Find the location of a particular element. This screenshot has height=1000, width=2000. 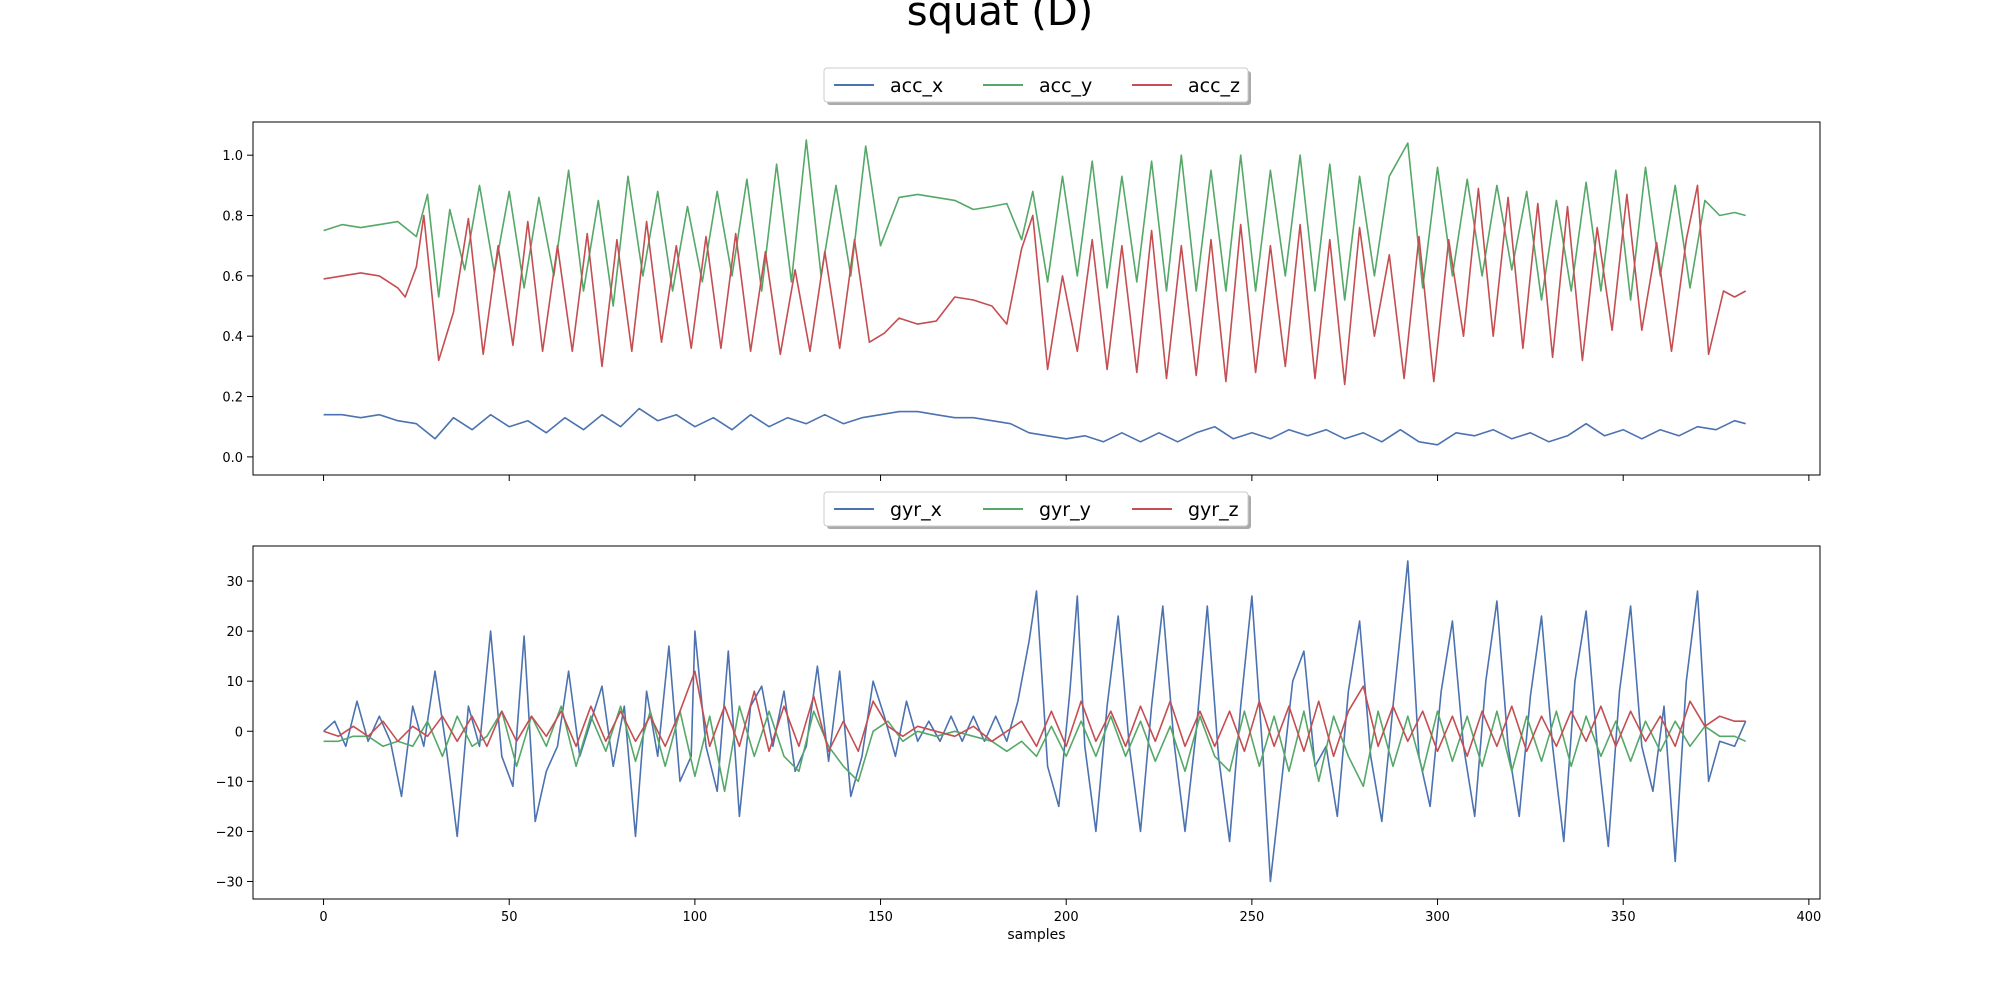

y-tick-label: 30 is located at coordinates (234, 582).